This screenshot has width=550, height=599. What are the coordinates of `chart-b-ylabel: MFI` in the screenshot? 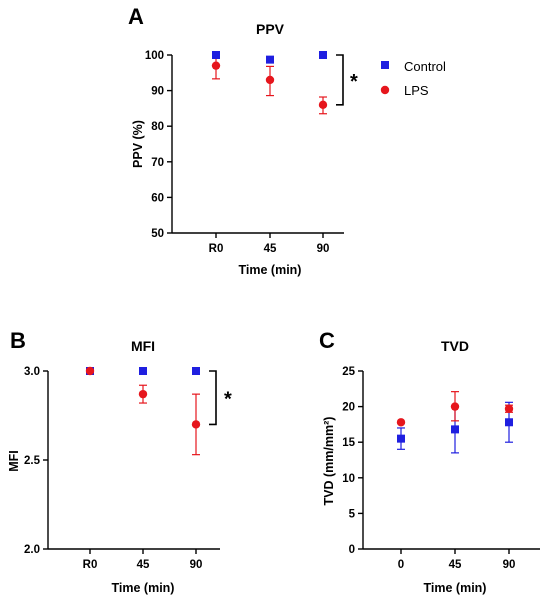 It's located at (14, 461).